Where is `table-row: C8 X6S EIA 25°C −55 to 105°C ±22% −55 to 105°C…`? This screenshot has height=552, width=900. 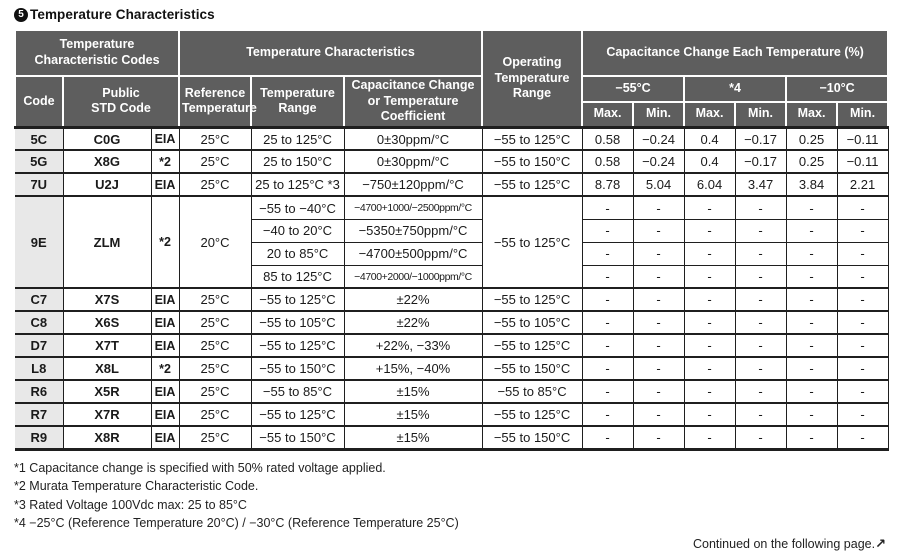
table-row: C8 X6S EIA 25°C −55 to 105°C ±22% −55 to 105°C… is located at coordinates (452, 322).